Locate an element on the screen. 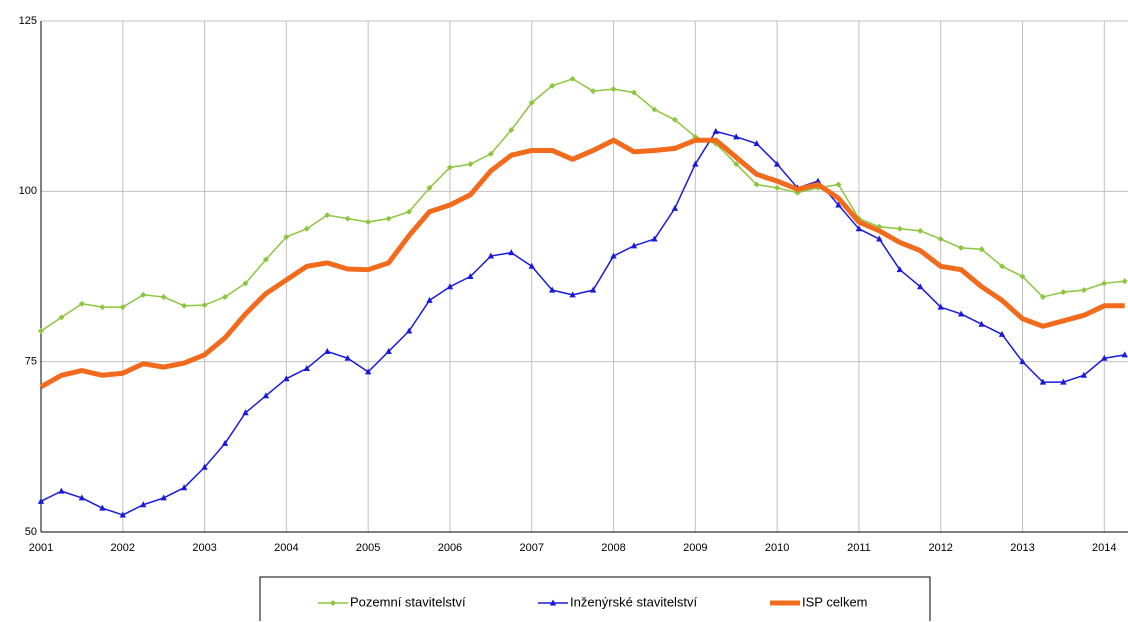 The height and width of the screenshot is (622, 1128). x-tick-label: 2010 is located at coordinates (777, 548).